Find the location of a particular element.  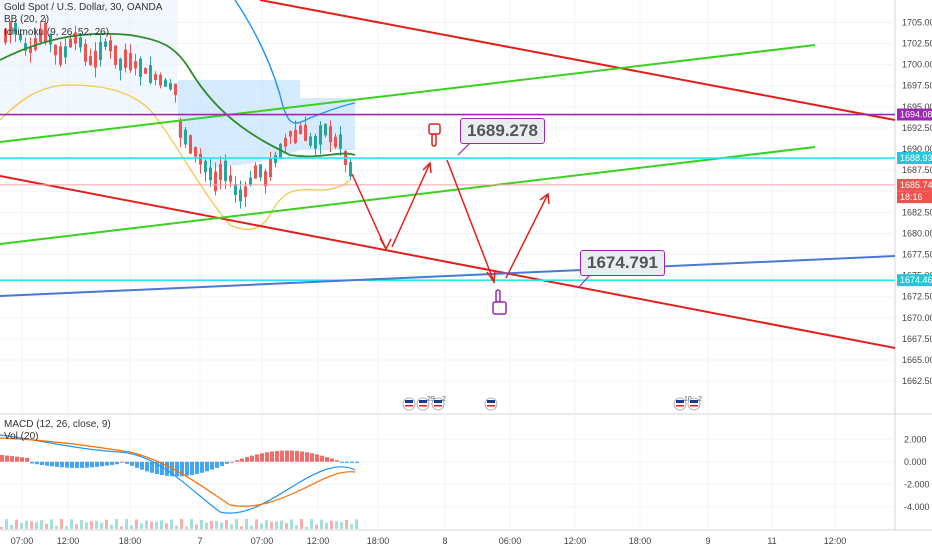

macd-tick-label: -4.000 is located at coordinates (917, 507).